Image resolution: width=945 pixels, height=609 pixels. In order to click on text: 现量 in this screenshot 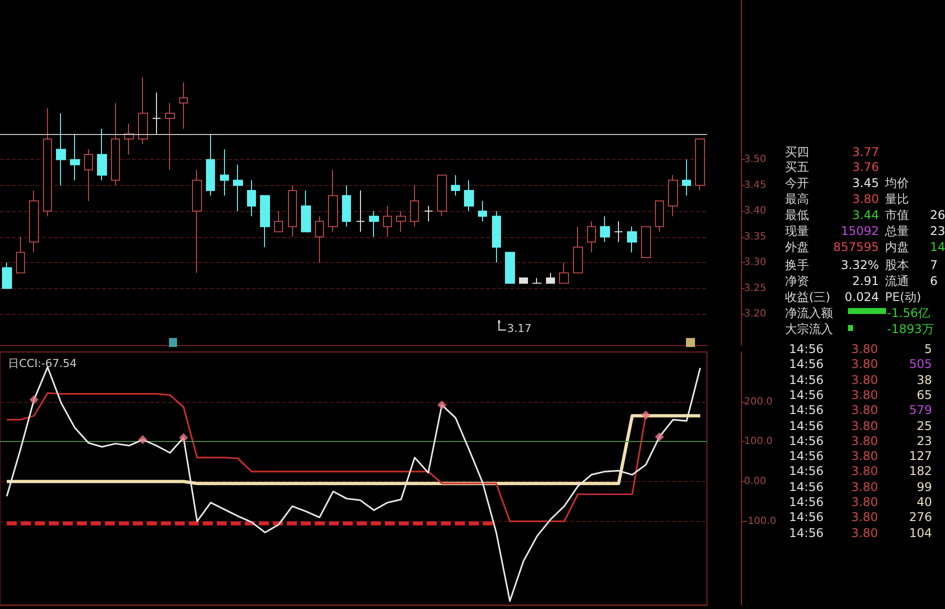, I will do `click(797, 231)`.